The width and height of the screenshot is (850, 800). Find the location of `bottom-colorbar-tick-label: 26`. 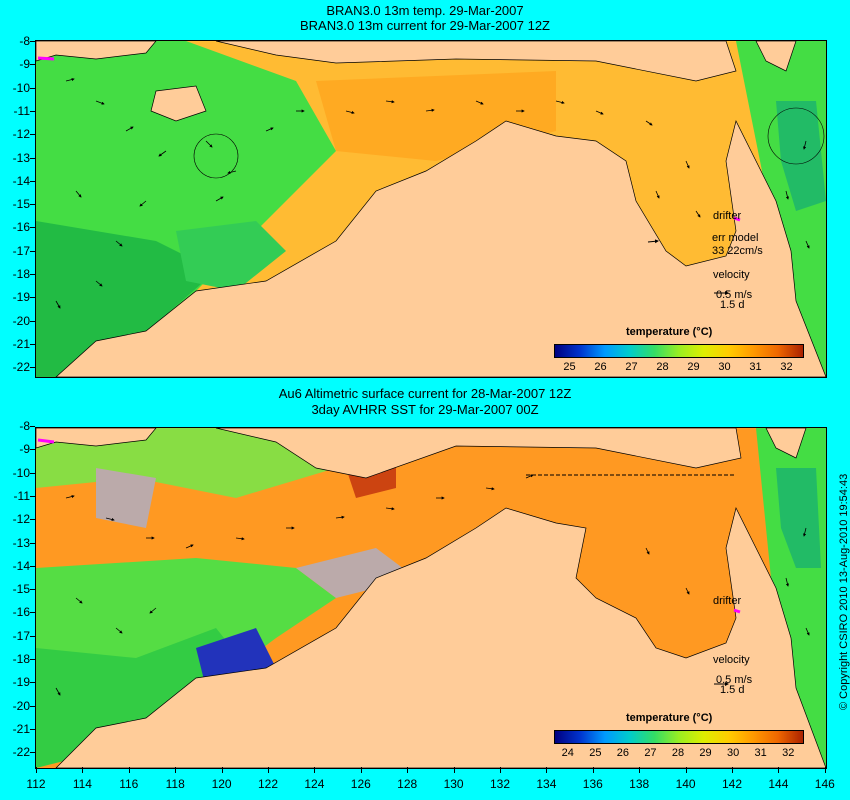

bottom-colorbar-tick-label: 26 is located at coordinates (622, 753).